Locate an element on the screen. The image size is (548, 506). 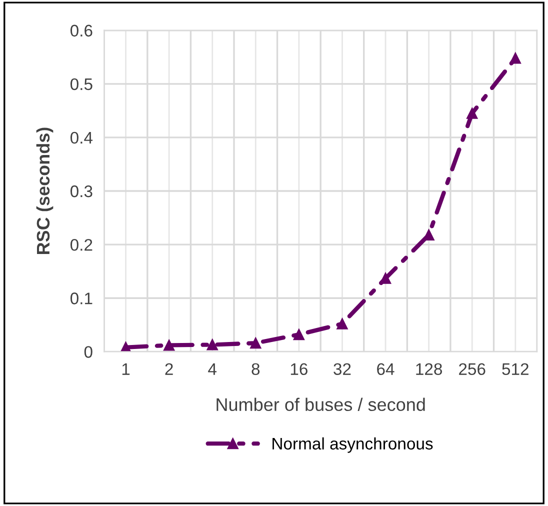
y-tick-label: 0.5 is located at coordinates (81, 84).